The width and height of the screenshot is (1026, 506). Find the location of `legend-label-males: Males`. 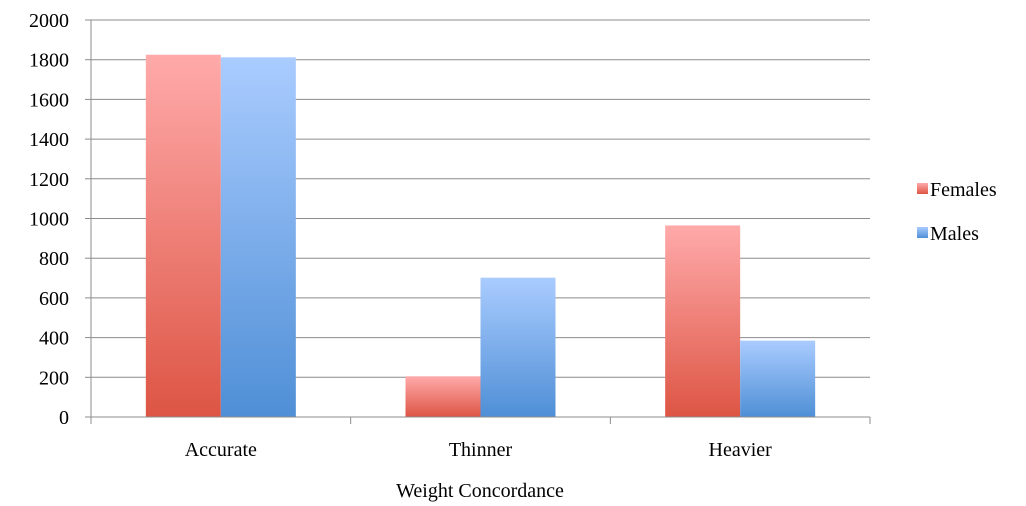

legend-label-males: Males is located at coordinates (954, 234).